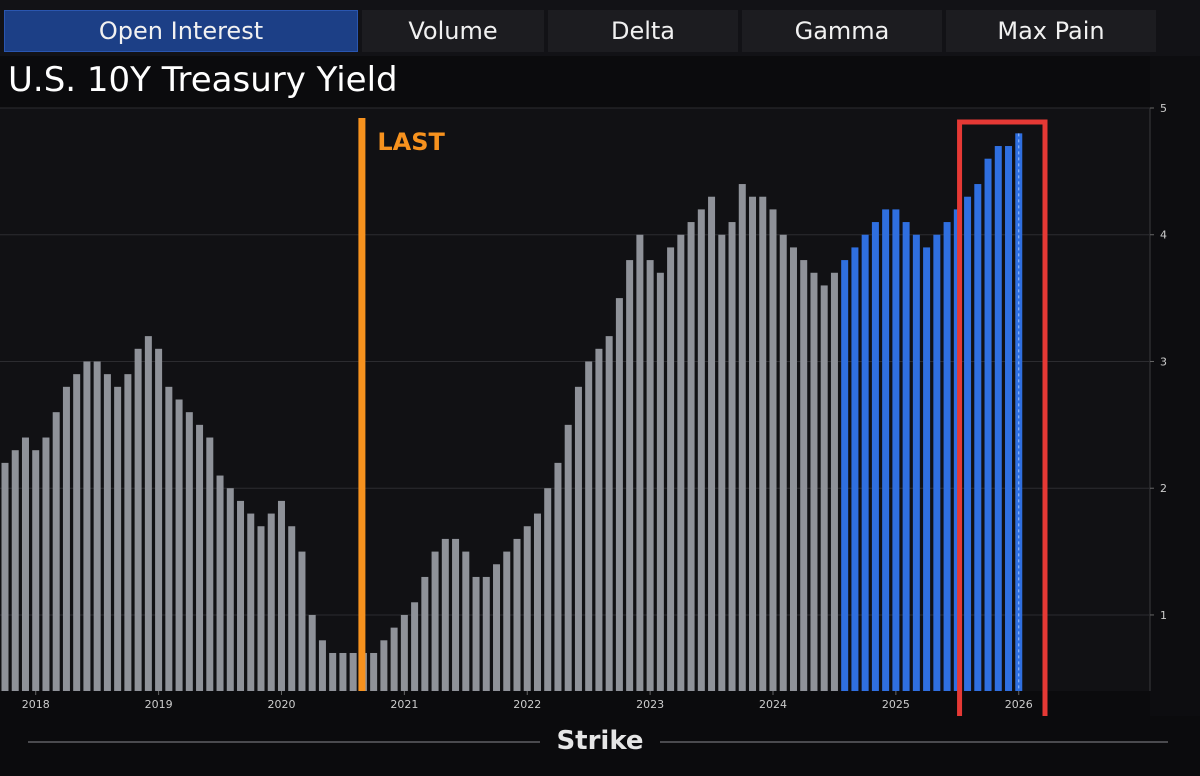 This screenshot has height=776, width=1200. I want to click on y-axis-strip, so click(1175, 386).